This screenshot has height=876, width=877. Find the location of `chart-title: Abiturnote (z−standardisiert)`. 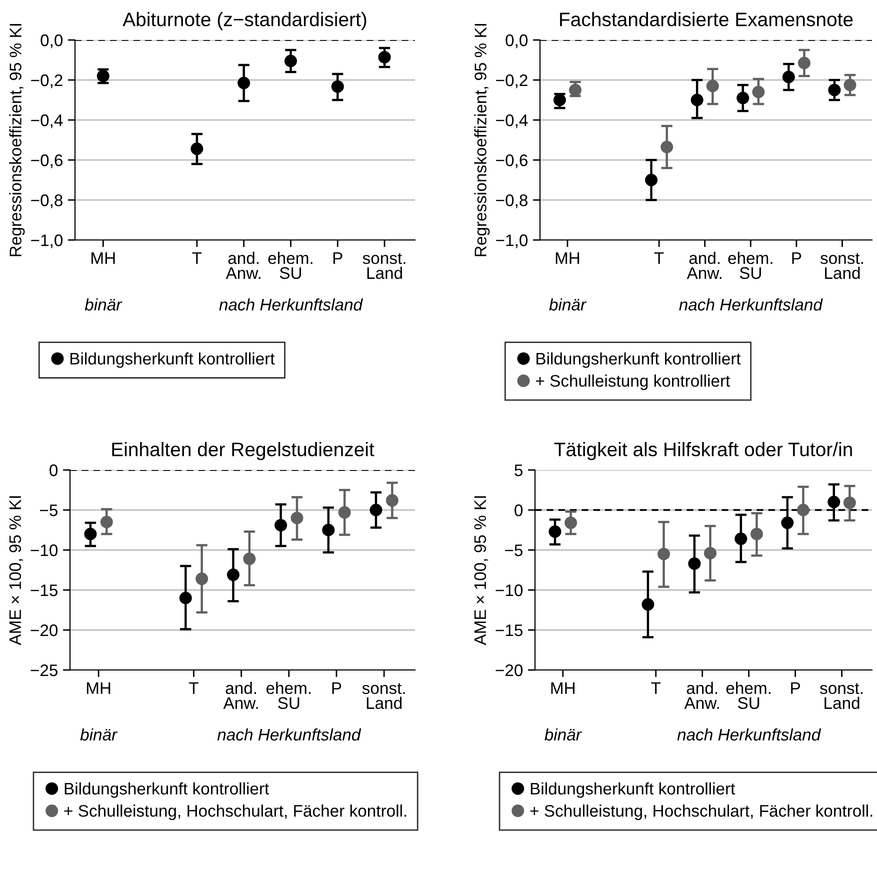

chart-title: Abiturnote (z−standardisiert) is located at coordinates (244, 21).